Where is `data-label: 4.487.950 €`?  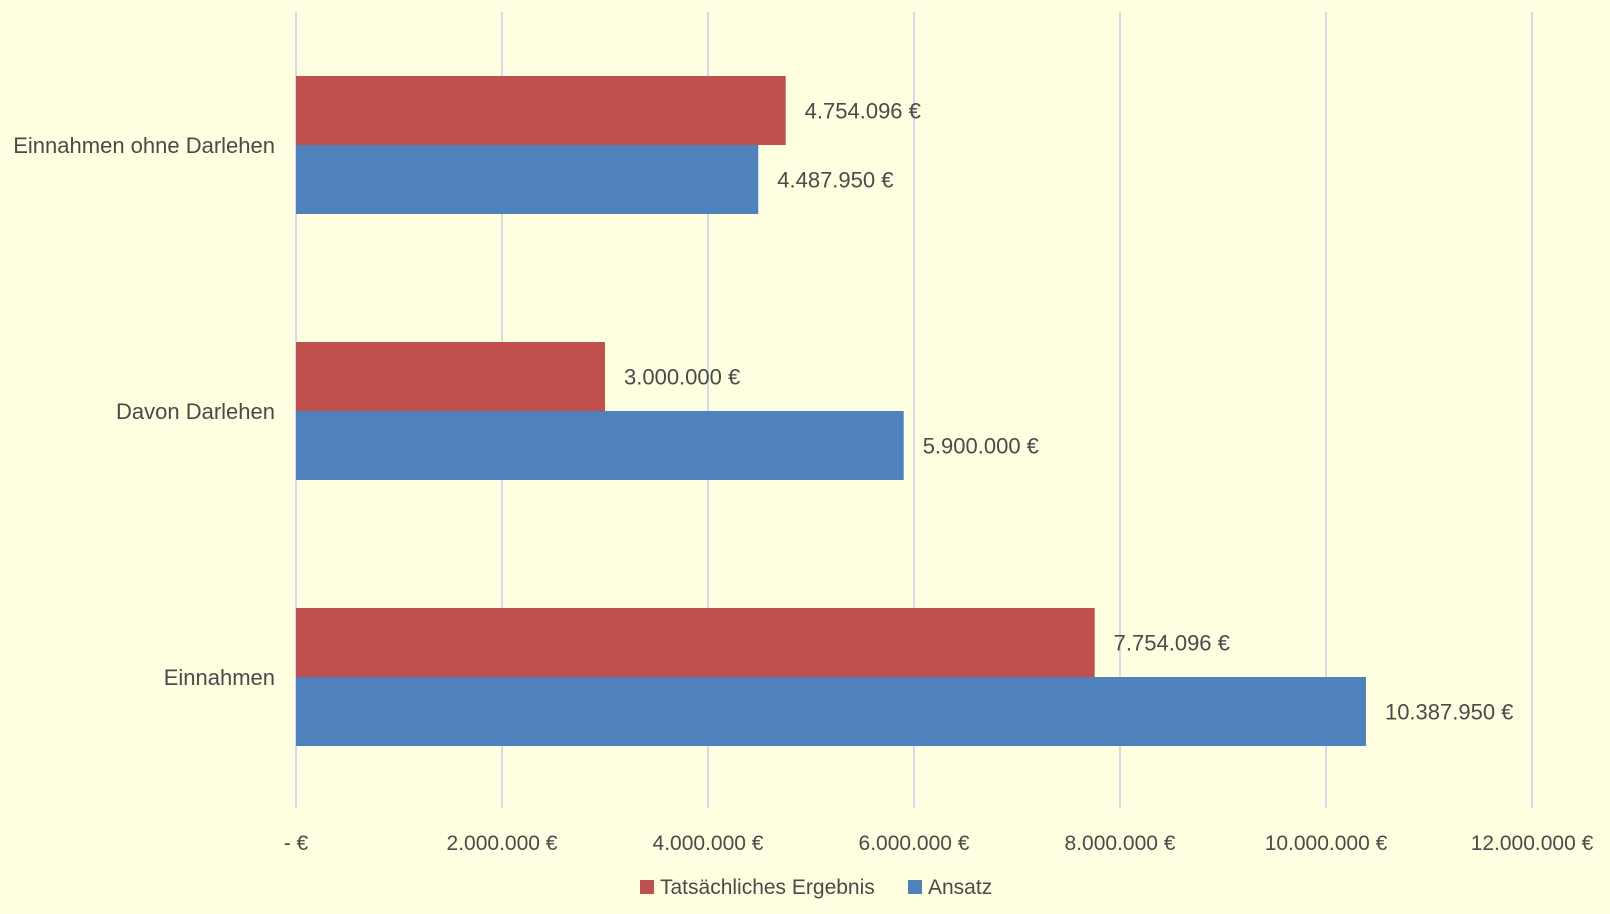 data-label: 4.487.950 € is located at coordinates (835, 180).